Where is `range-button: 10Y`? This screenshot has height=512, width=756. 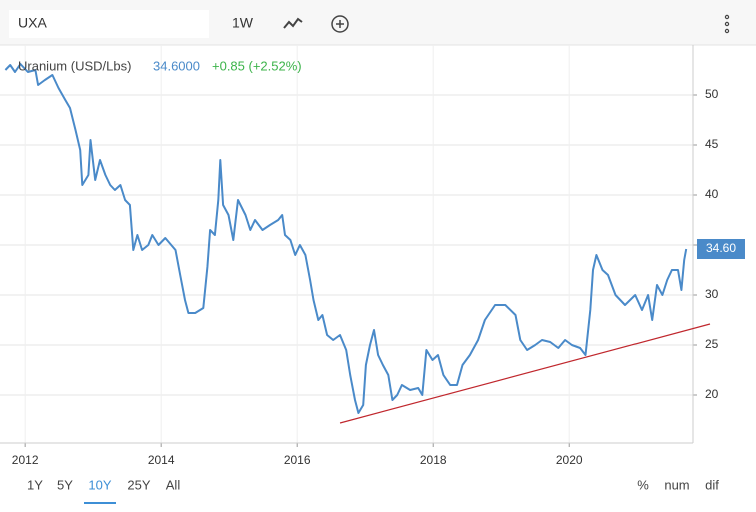 range-button: 10Y is located at coordinates (99, 484).